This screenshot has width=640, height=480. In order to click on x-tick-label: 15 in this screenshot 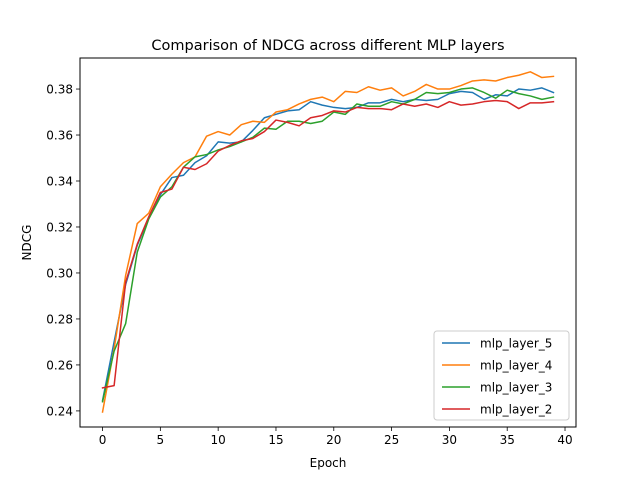, I will do `click(275, 440)`.